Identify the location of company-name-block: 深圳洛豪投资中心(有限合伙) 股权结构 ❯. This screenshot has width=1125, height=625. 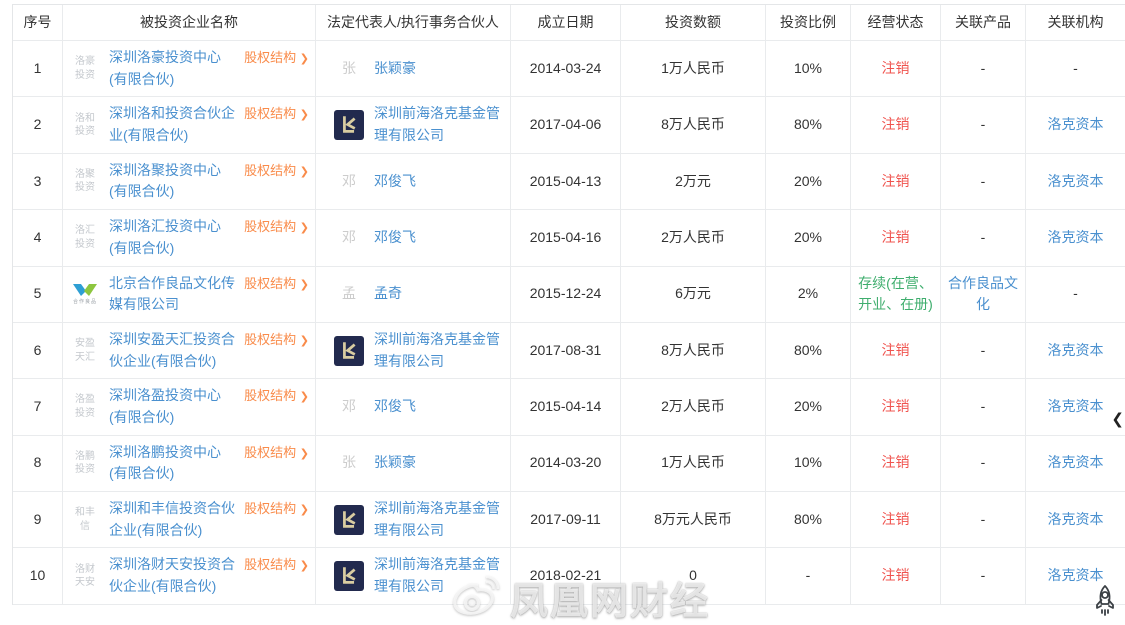
(210, 68).